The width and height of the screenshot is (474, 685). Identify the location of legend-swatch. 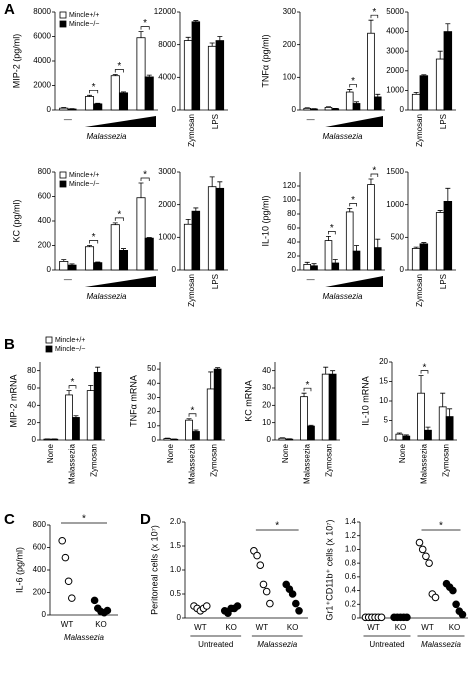
(63, 184).